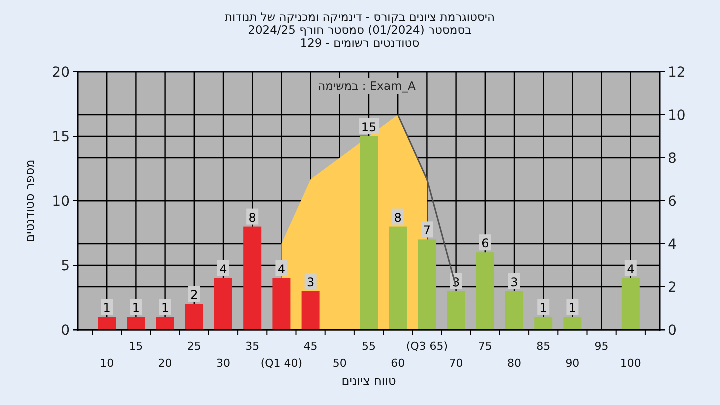 The image size is (720, 405). I want to click on x-tick-label: (Q3 65), so click(427, 346).